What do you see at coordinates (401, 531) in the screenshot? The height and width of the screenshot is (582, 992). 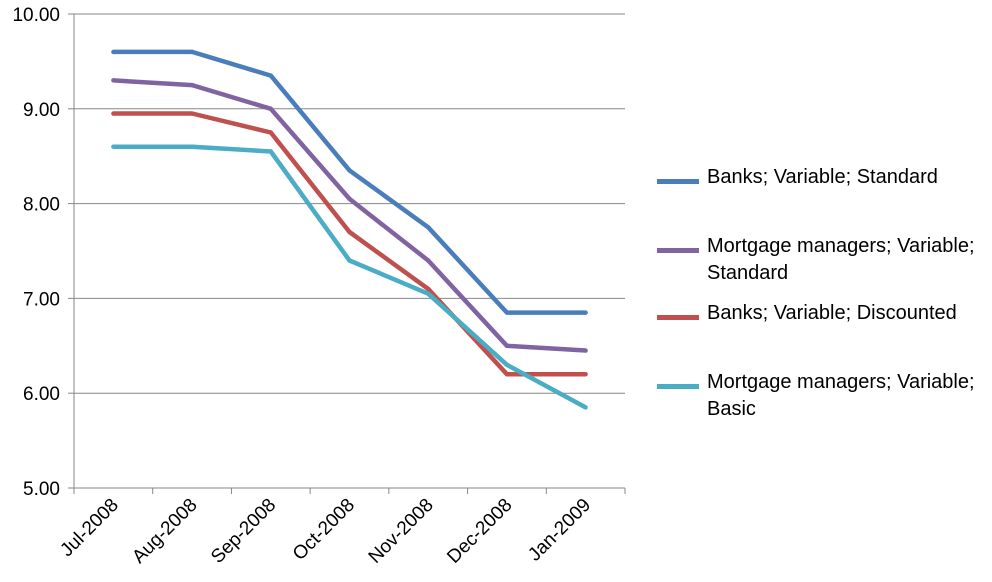 I see `x-tick-label: Nov-2008` at bounding box center [401, 531].